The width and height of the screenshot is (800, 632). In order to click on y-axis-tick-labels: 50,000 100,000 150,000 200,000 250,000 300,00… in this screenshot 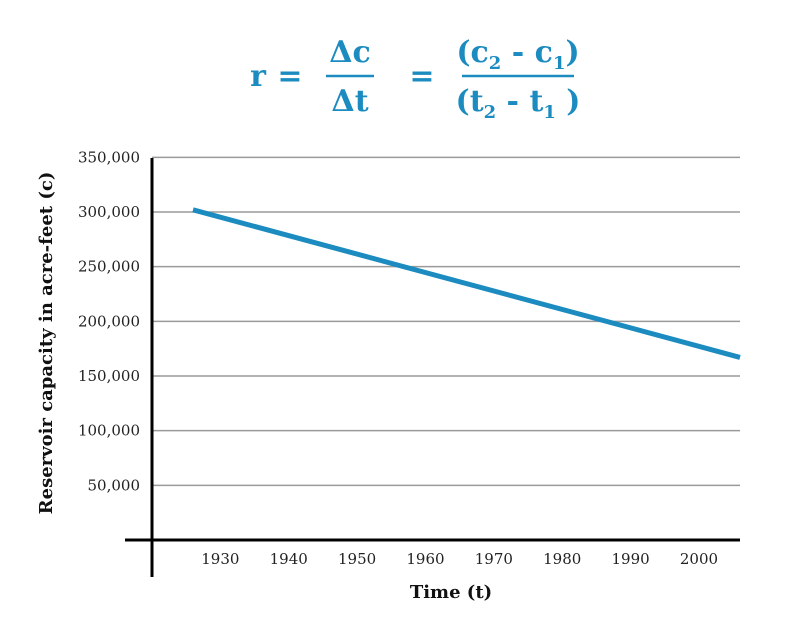, I will do `click(109, 321)`.